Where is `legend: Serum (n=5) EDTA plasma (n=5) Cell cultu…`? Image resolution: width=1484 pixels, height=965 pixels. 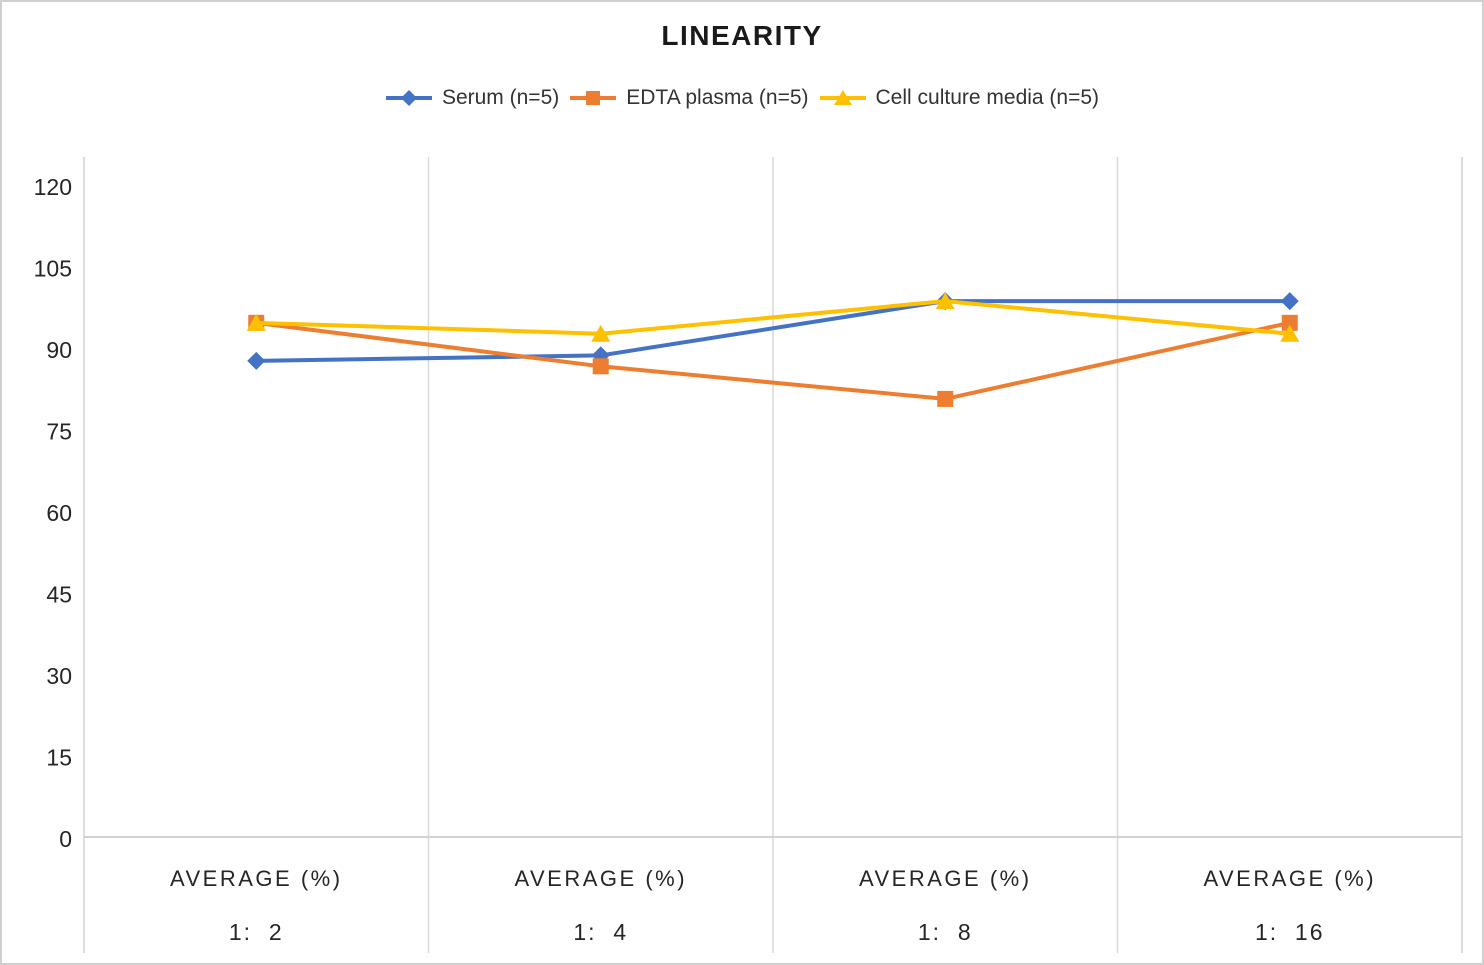 legend: Serum (n=5) EDTA plasma (n=5) Cell cultu… is located at coordinates (742, 98).